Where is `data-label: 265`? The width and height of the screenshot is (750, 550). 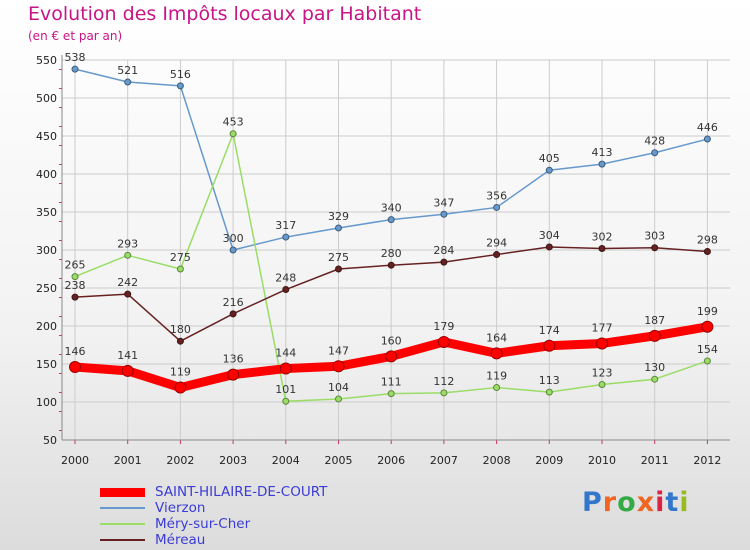 data-label: 265 is located at coordinates (75, 265).